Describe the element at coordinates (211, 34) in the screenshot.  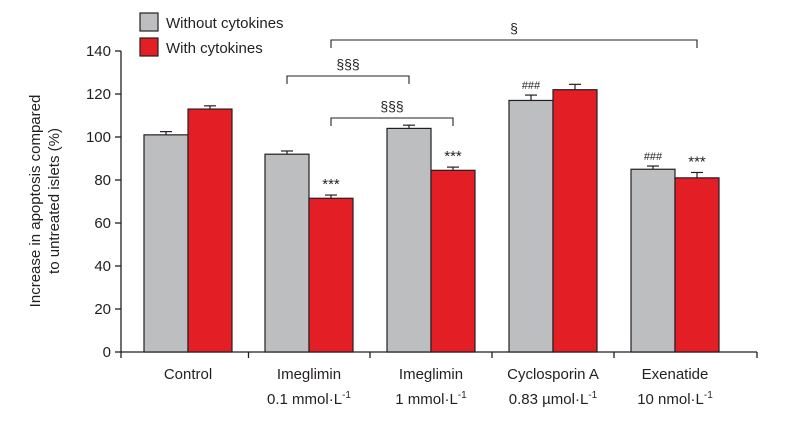
I see `legend: Without cytokines With cytokines` at that location.